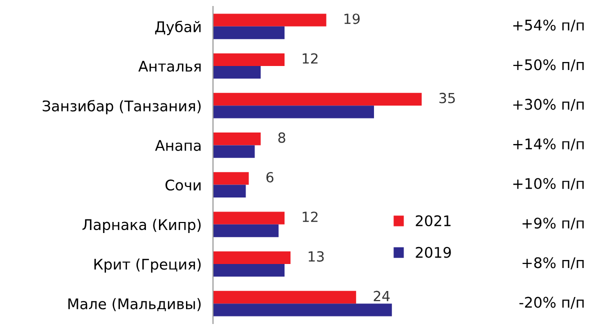 The width and height of the screenshot is (600, 330). Describe the element at coordinates (270, 177) in the screenshot. I see `data-label: 6` at that location.